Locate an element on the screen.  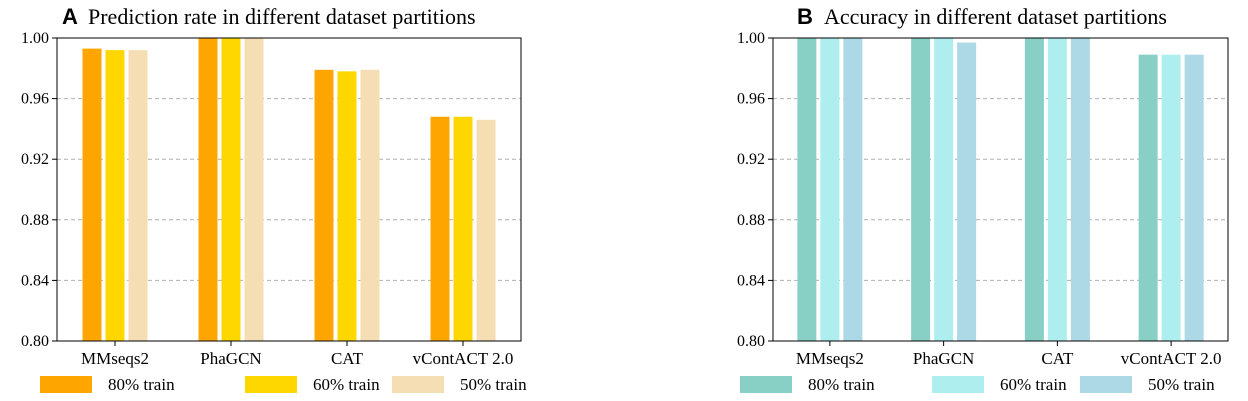
chart-title: Accuracy in different dataset partitions is located at coordinates (995, 16).